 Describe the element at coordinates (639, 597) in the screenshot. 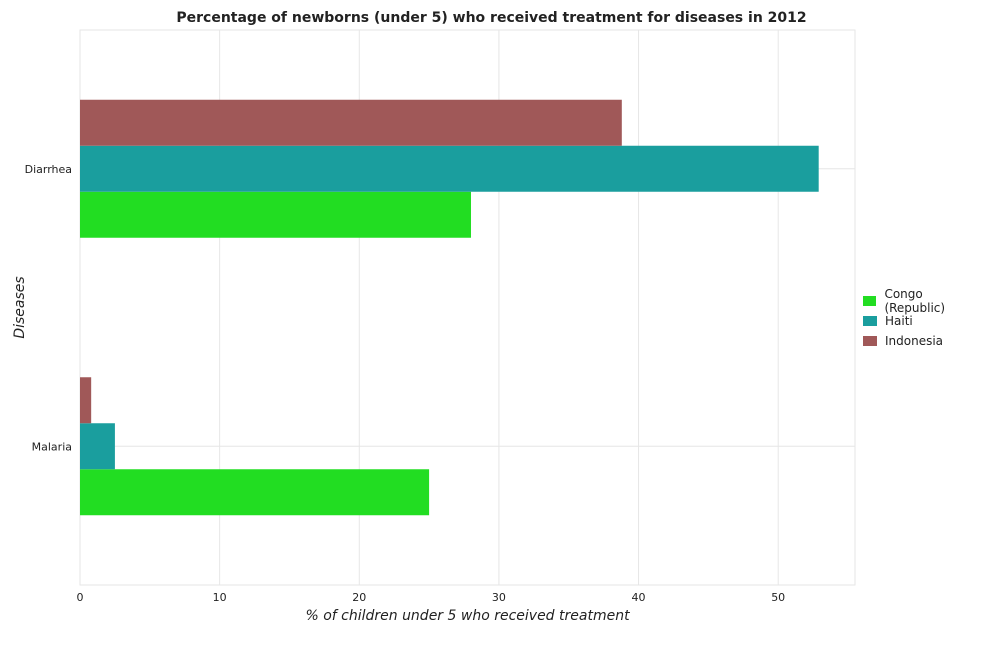

I see `x-tick-label: 40` at that location.